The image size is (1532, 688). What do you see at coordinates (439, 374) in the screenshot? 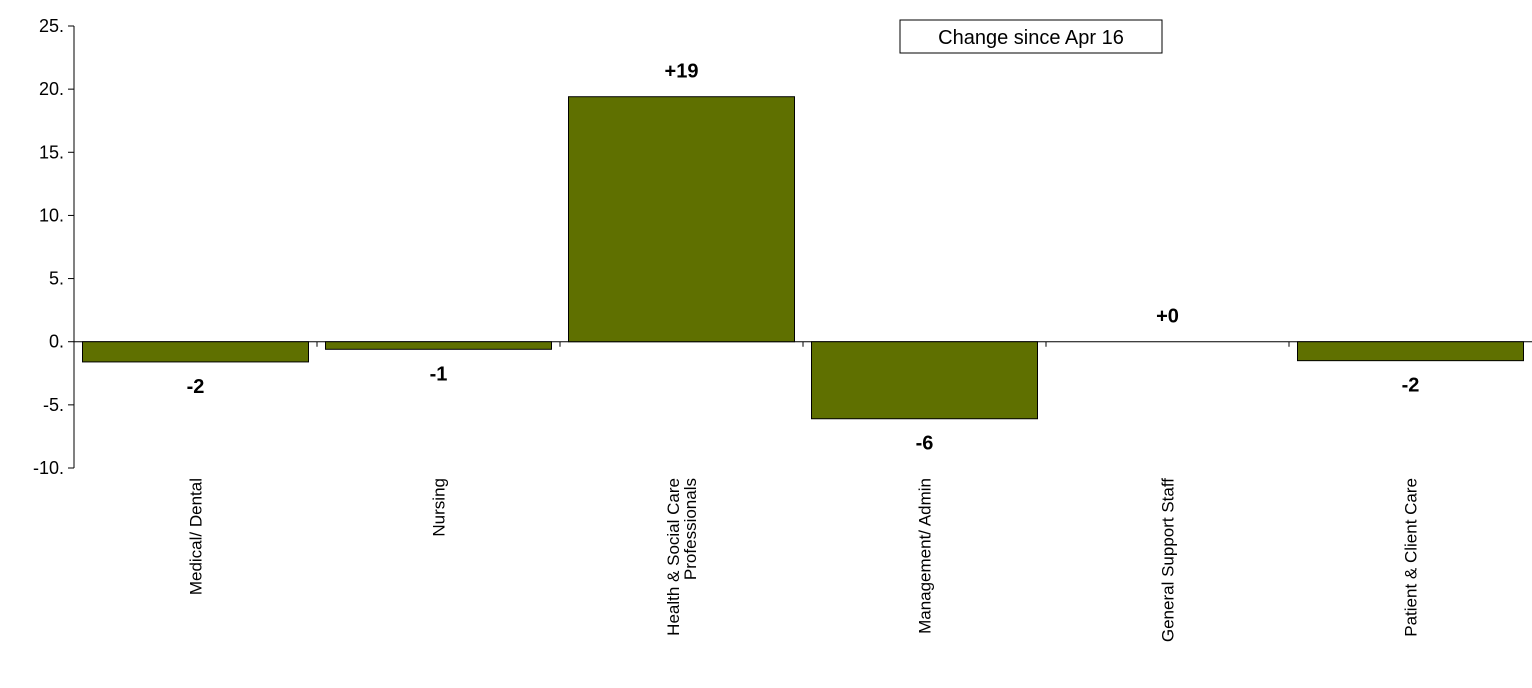
I see `data-label: -1` at bounding box center [439, 374].